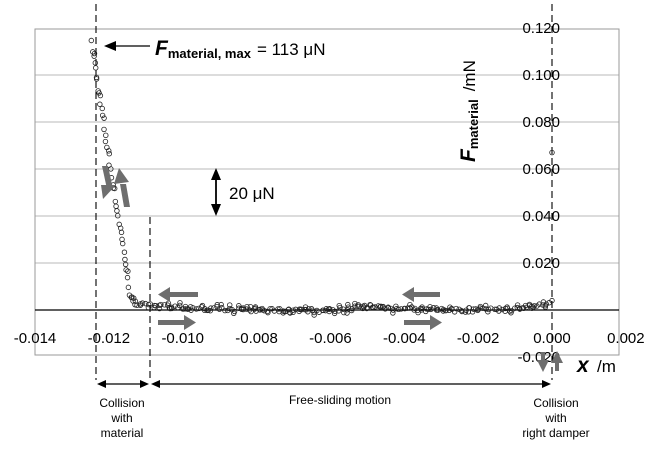  Describe the element at coordinates (256, 338) in the screenshot. I see `x-tick-label: -0.008` at that location.